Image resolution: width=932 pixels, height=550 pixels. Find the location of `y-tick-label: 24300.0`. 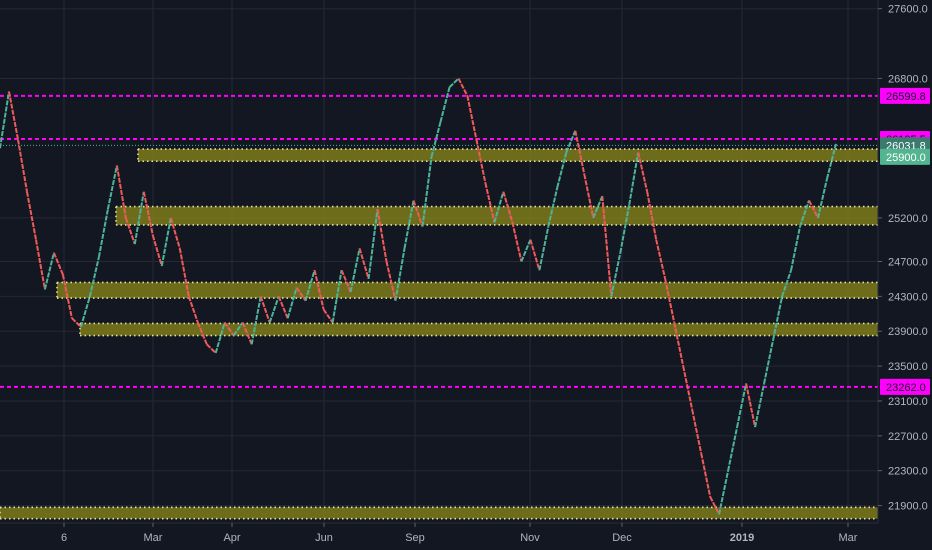

y-tick-label: 24300.0 is located at coordinates (908, 297).